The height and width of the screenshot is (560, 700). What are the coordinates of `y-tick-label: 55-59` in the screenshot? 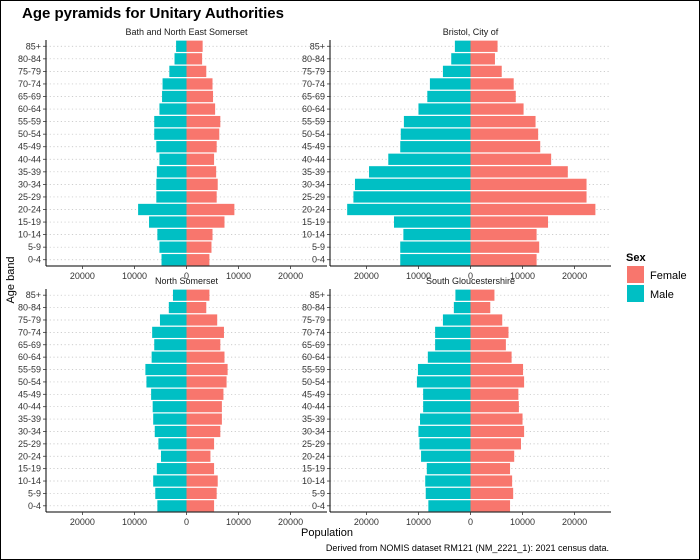 It's located at (313, 122).